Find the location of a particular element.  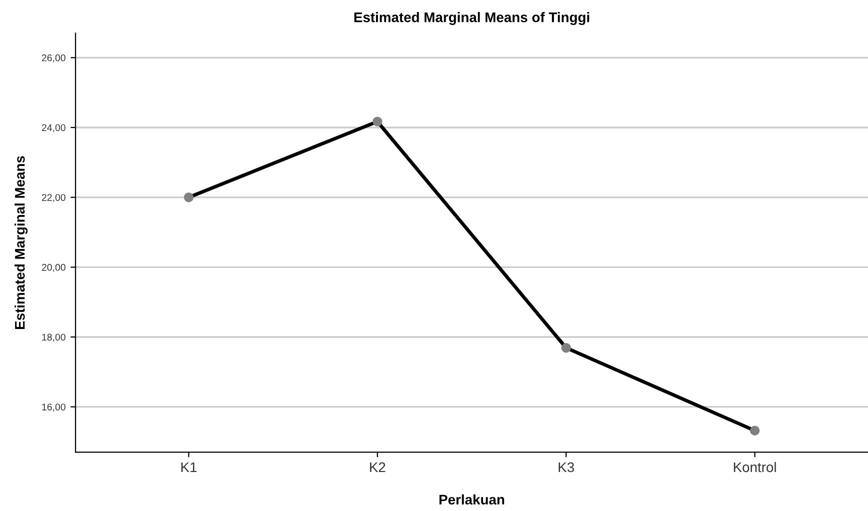

x-tick-label: K1 is located at coordinates (189, 467).